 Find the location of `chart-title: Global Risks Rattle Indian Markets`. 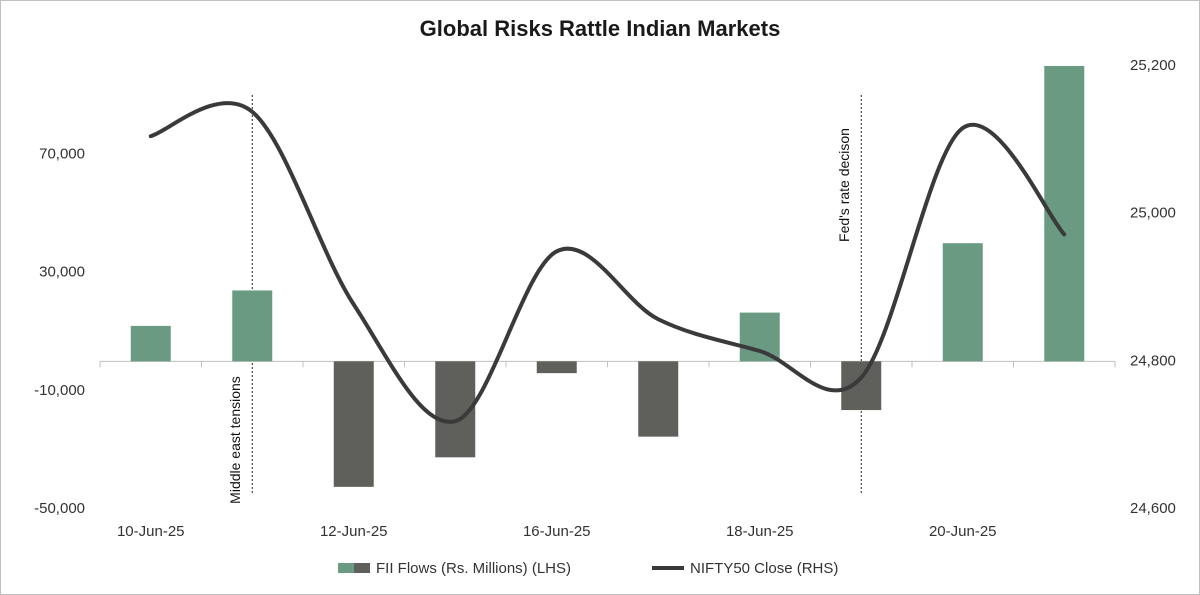

chart-title: Global Risks Rattle Indian Markets is located at coordinates (600, 28).